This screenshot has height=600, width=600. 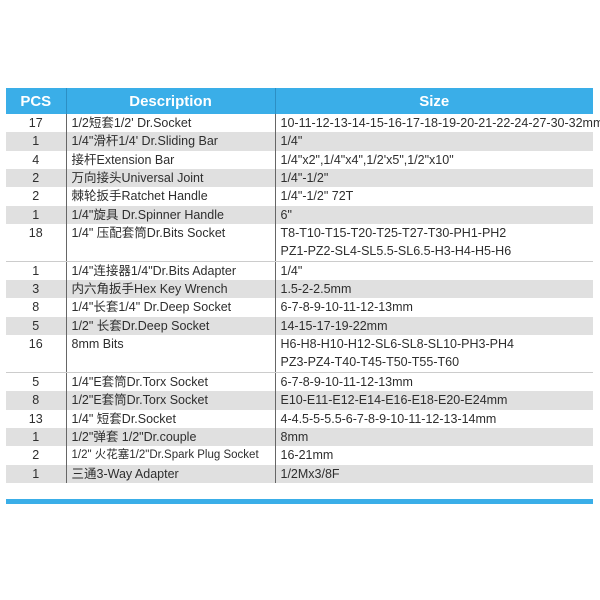 I want to click on table-row: 2 棘轮扳手Ratchet Handle 1/4"-1/2" 72T, so click(x=299, y=196).